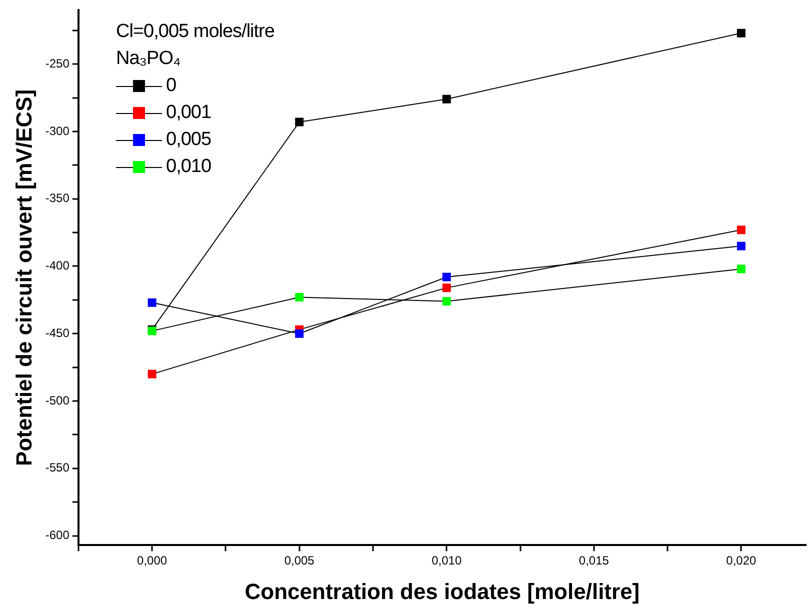 This screenshot has height=616, width=812. Describe the element at coordinates (57, 467) in the screenshot. I see `y-tick-label: -550` at that location.